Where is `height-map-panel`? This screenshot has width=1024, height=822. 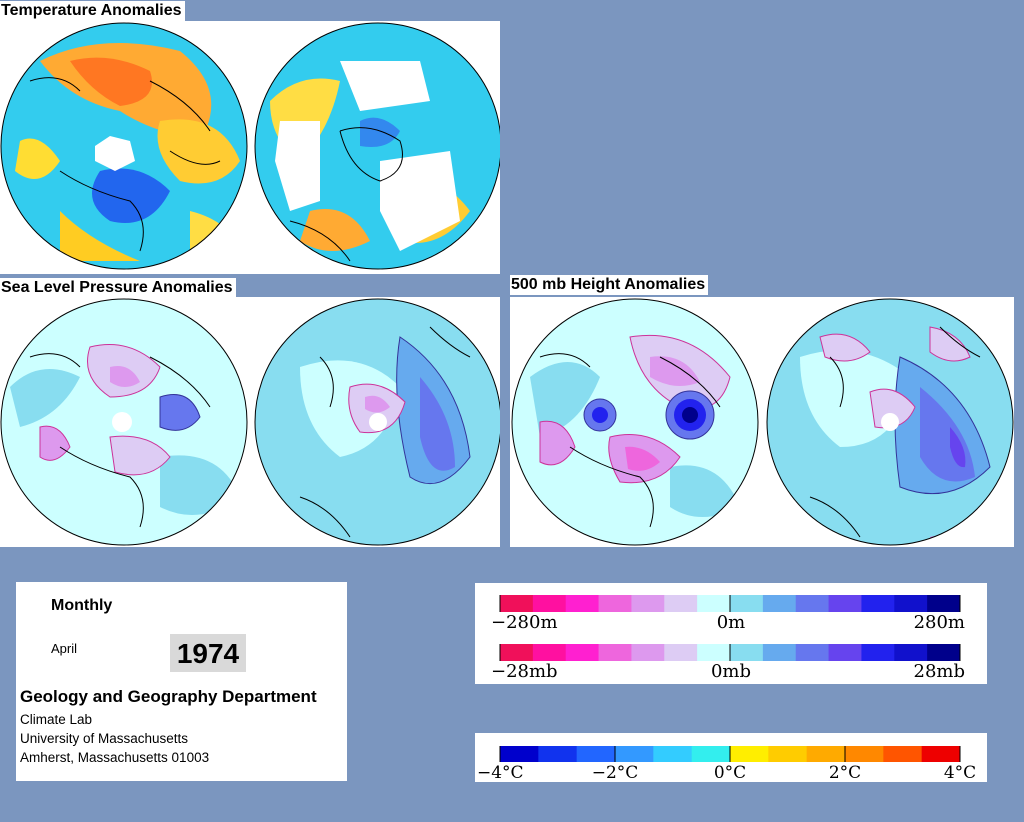
height-map-panel is located at coordinates (762, 422).